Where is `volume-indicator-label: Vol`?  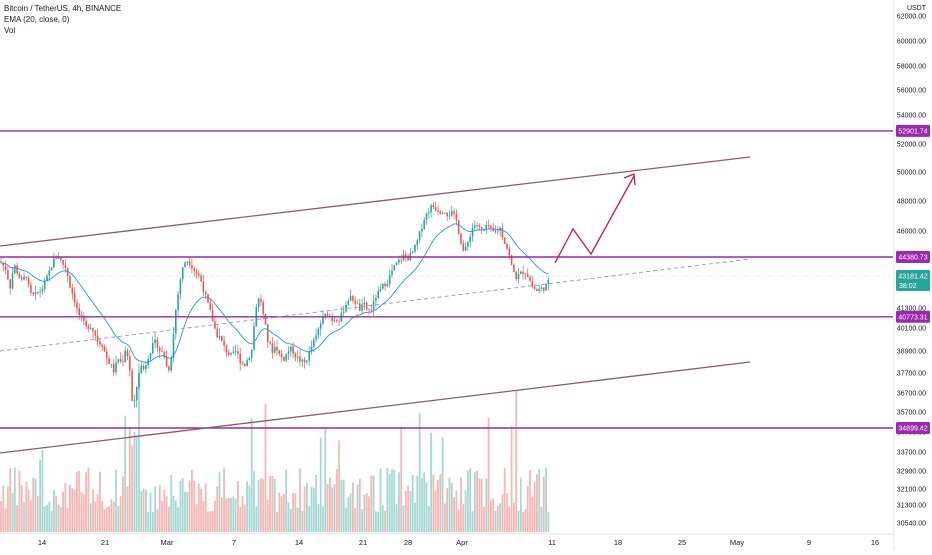
volume-indicator-label: Vol is located at coordinates (10, 30).